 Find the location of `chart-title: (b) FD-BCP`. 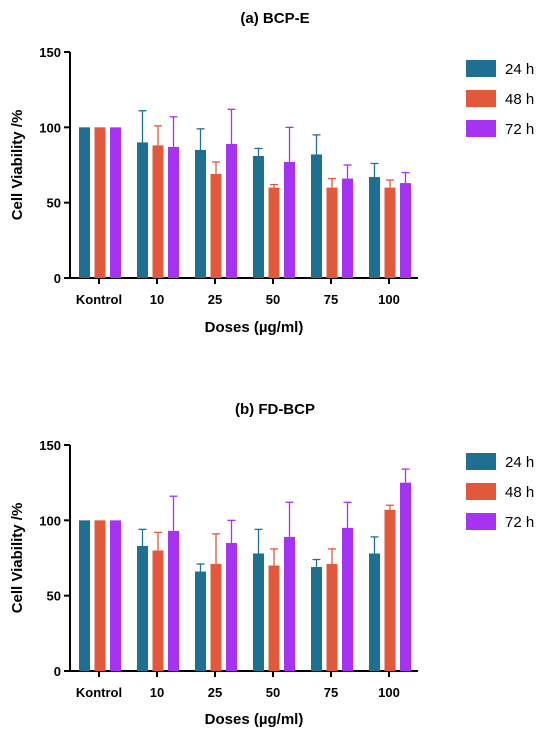

chart-title: (b) FD-BCP is located at coordinates (275, 409).